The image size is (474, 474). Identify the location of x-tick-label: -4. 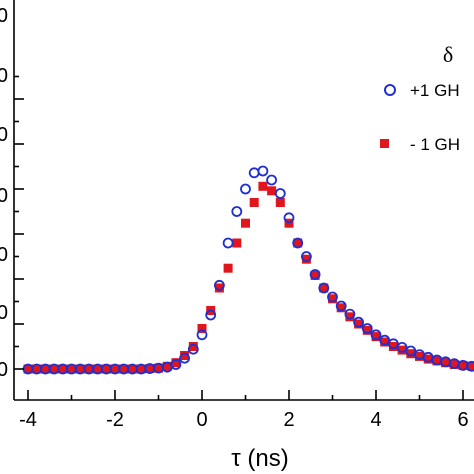
(28, 420).